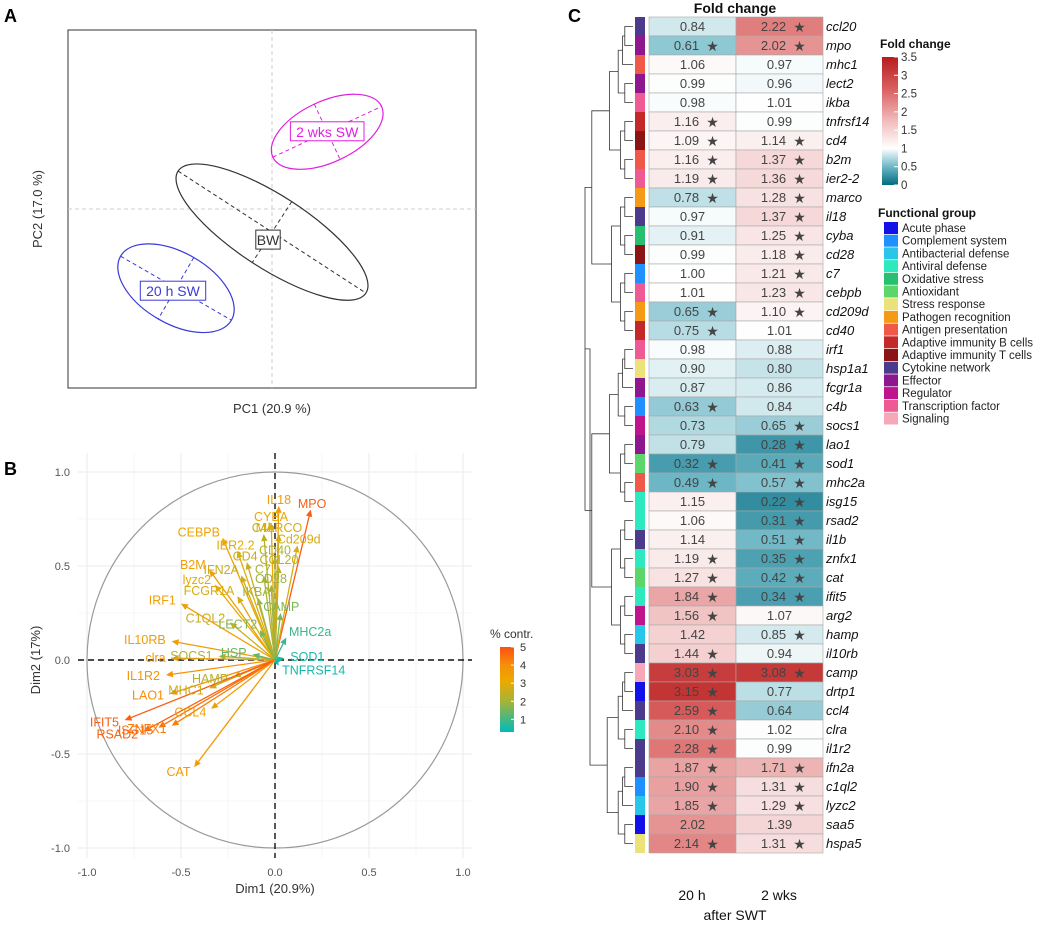 Image resolution: width=1045 pixels, height=925 pixels. I want to click on group-color-isg15, so click(640, 501).